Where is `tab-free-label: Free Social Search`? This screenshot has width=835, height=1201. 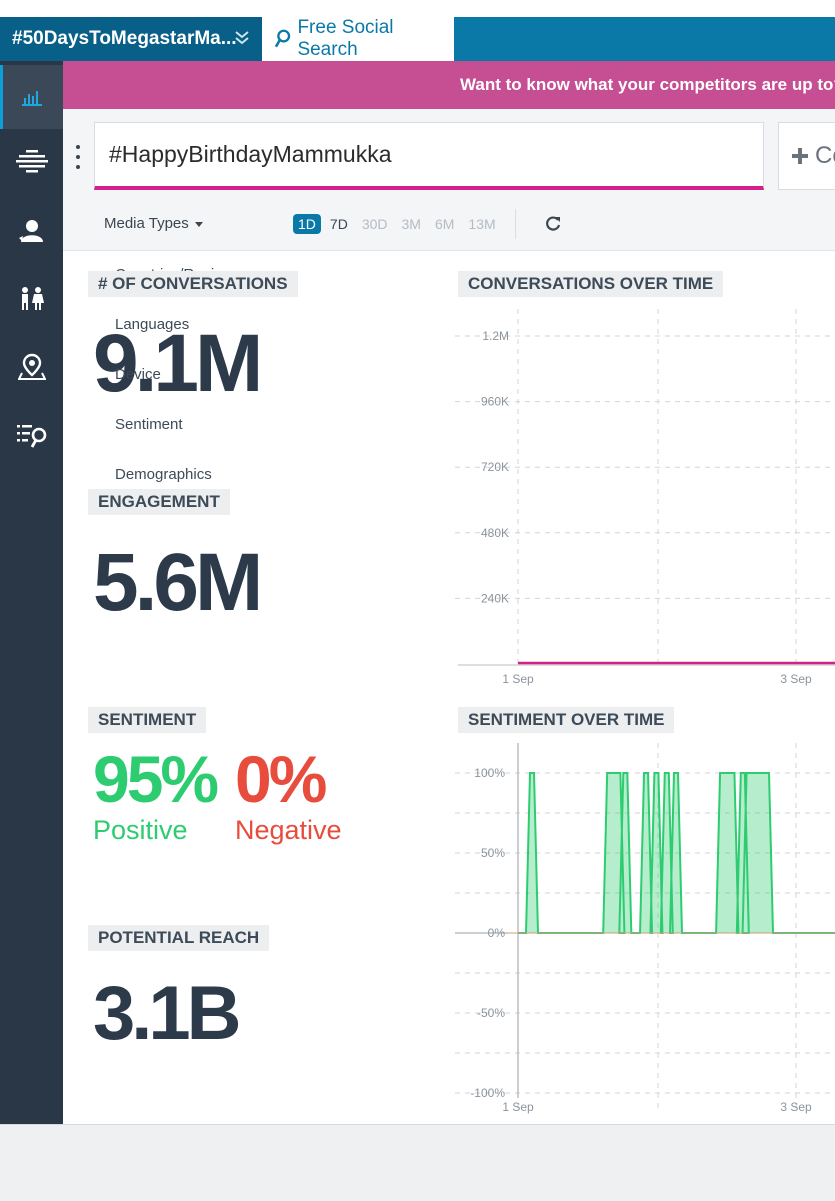 tab-free-label: Free Social Search is located at coordinates (345, 38).